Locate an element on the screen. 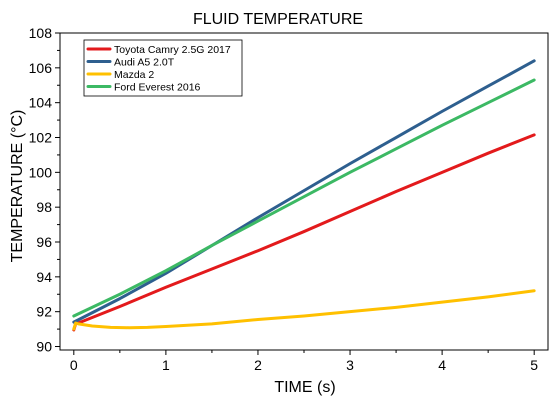 This screenshot has height=400, width=549. x-tick-label: 0 is located at coordinates (74, 365).